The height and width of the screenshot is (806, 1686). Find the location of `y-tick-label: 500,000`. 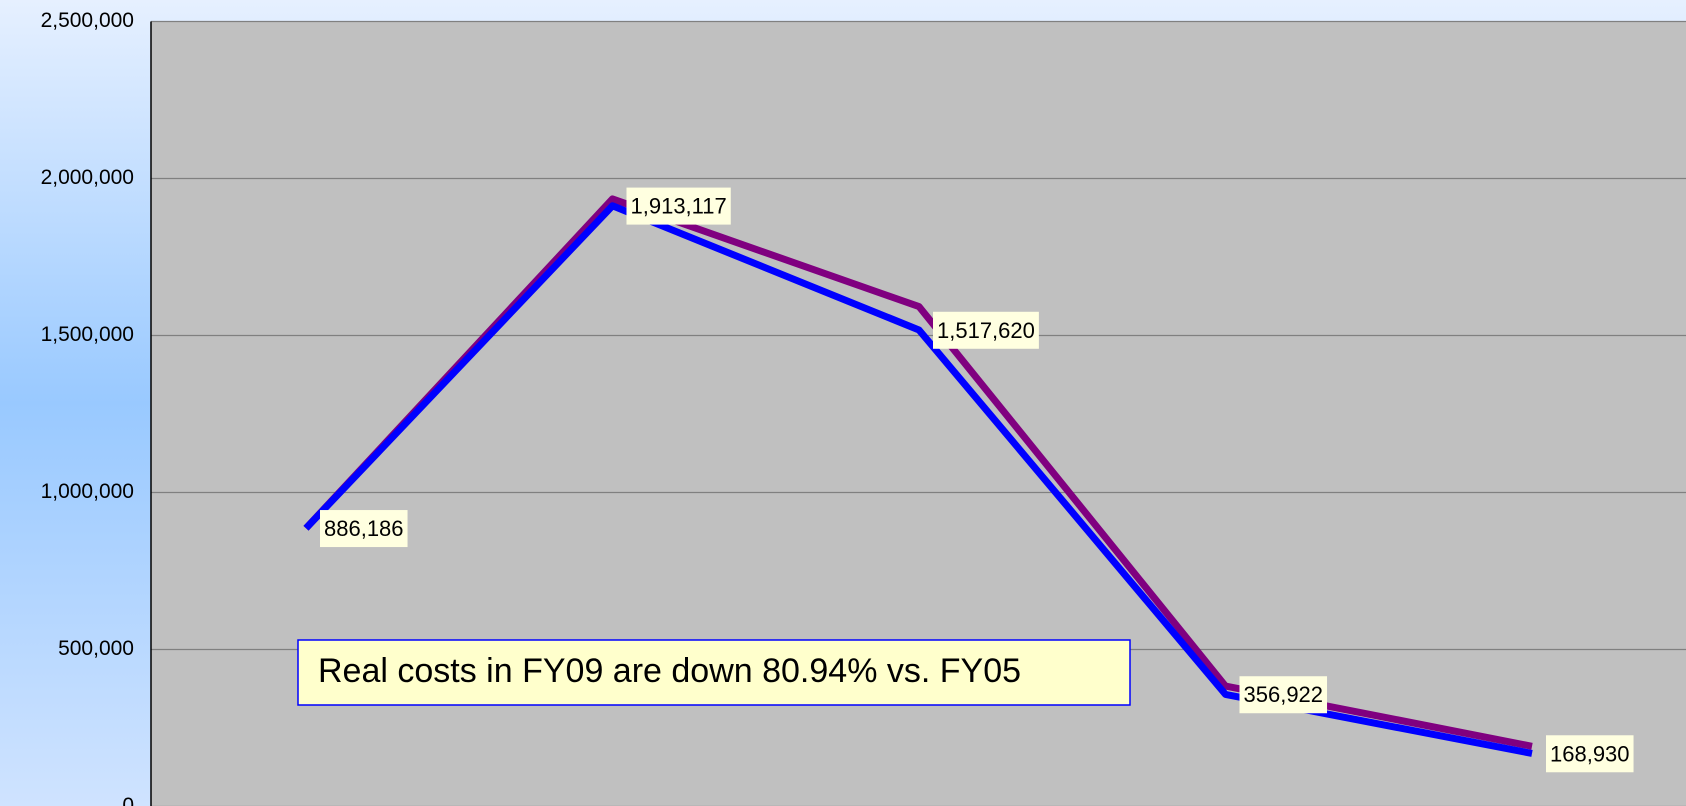

y-tick-label: 500,000 is located at coordinates (96, 648).